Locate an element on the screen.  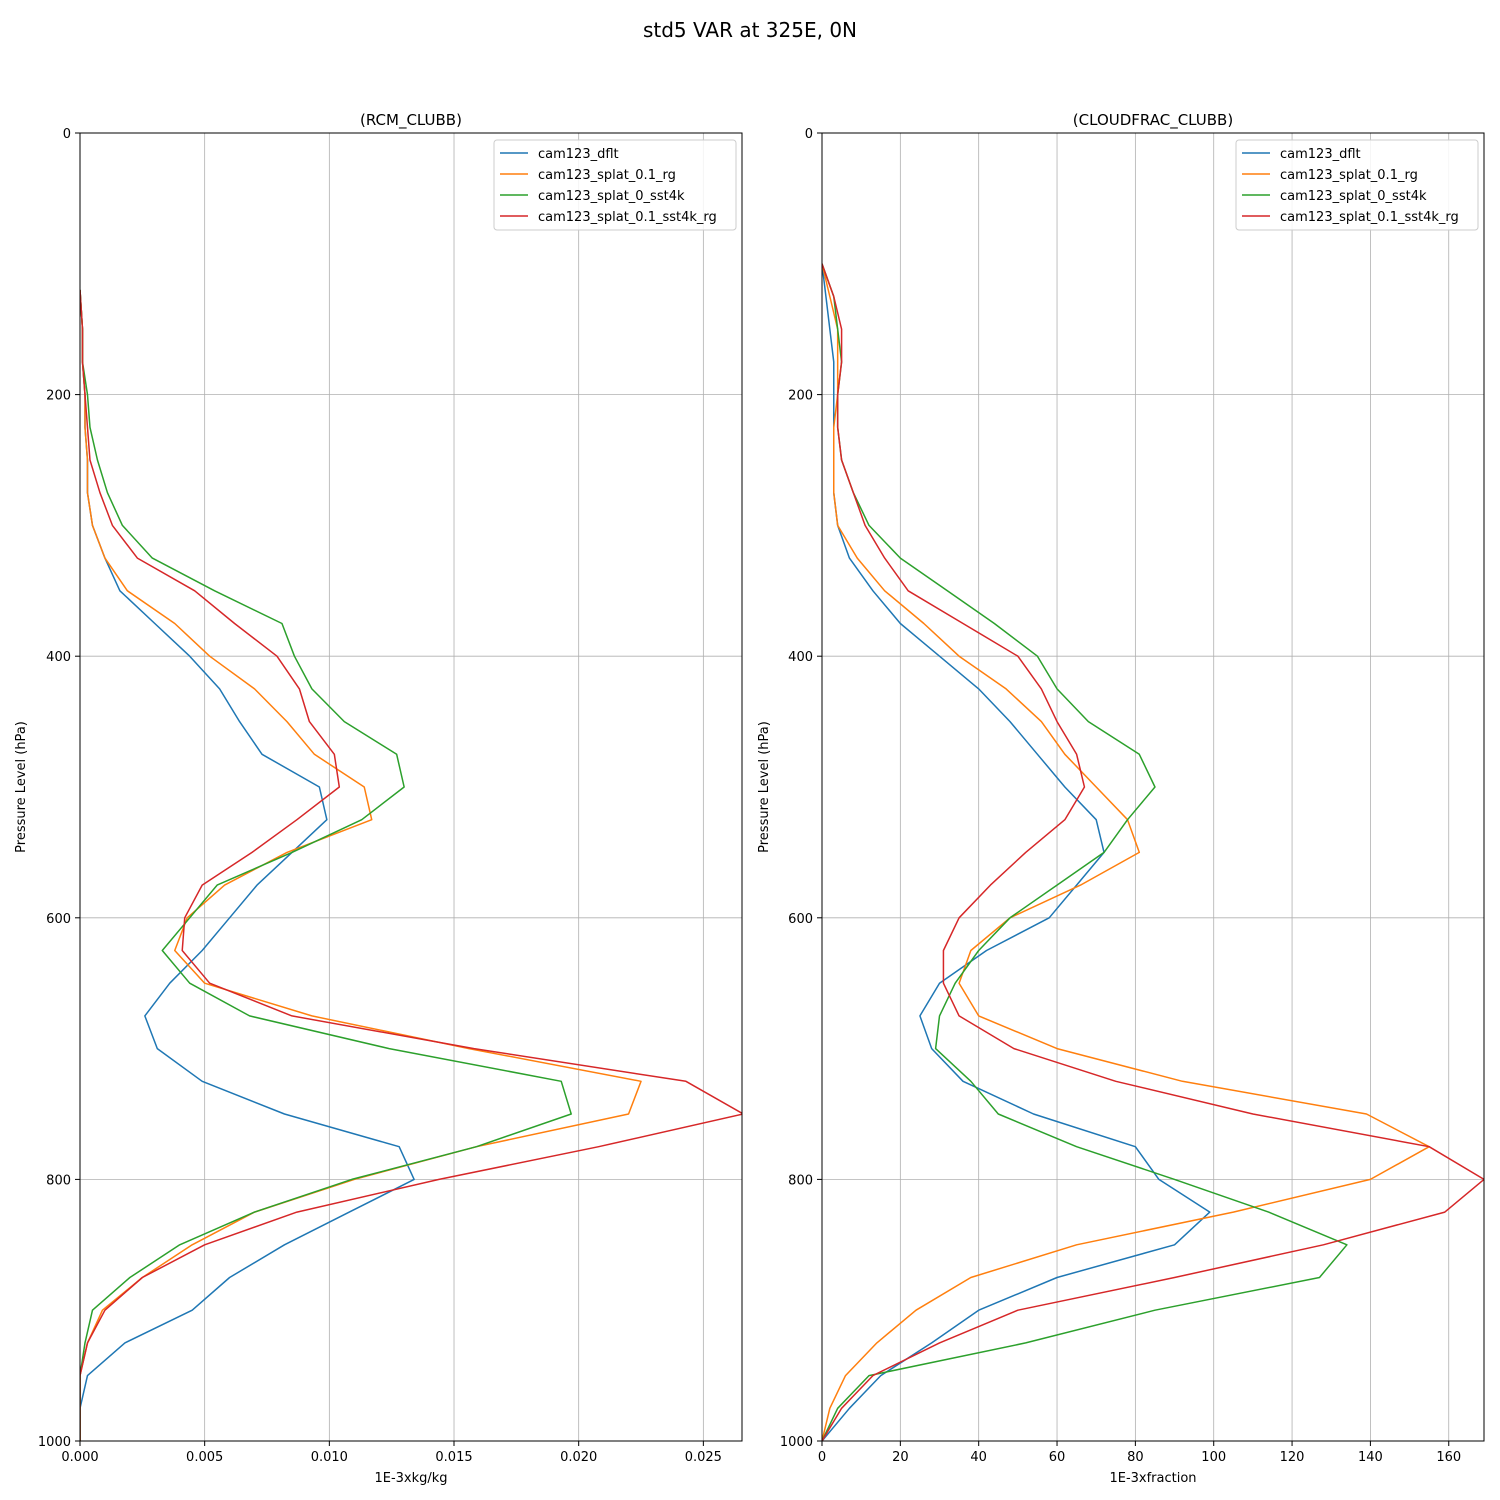
x-tick-label: 0.005 is located at coordinates (204, 1457).